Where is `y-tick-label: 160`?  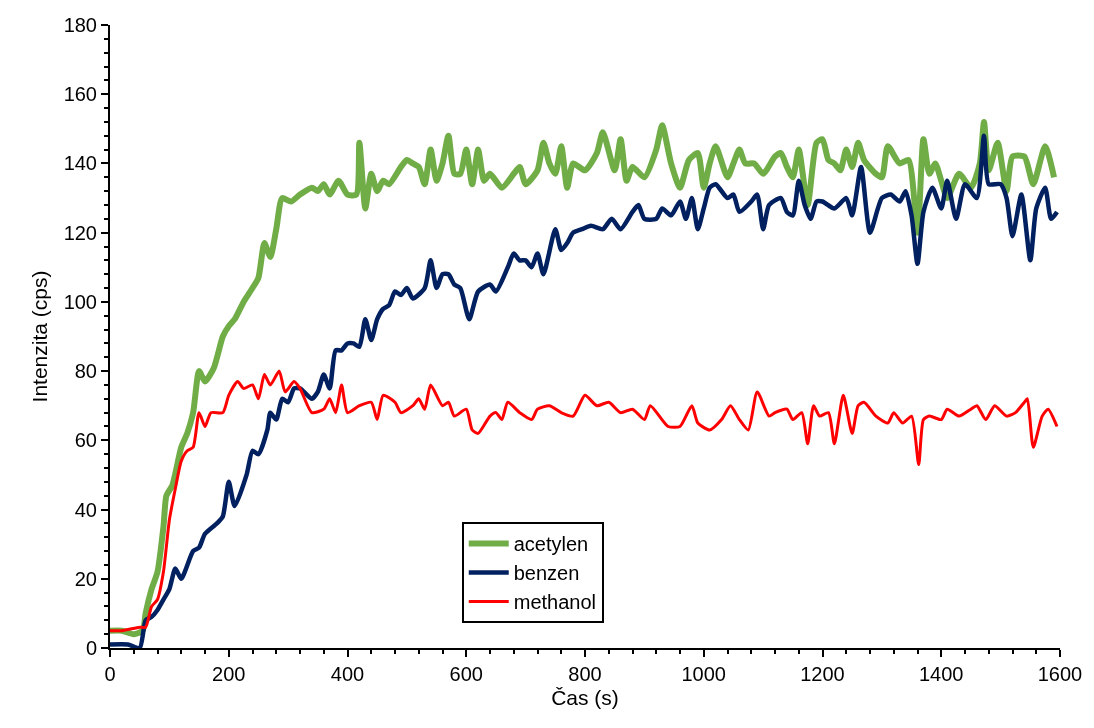
y-tick-label: 160 is located at coordinates (80, 94).